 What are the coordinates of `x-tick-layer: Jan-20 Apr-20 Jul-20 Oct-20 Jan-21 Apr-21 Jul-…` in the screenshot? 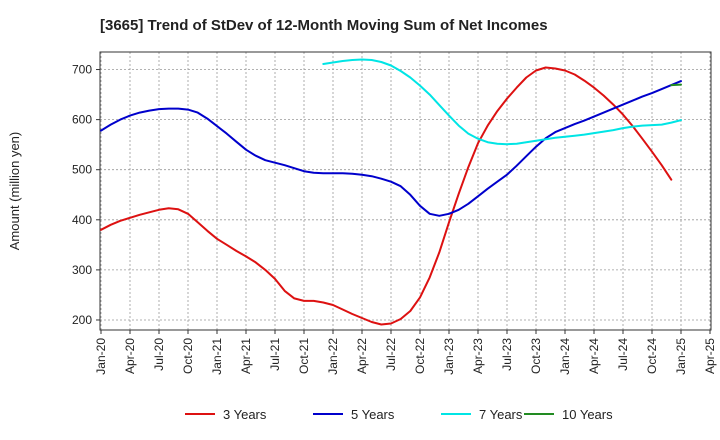 It's located at (405, 352).